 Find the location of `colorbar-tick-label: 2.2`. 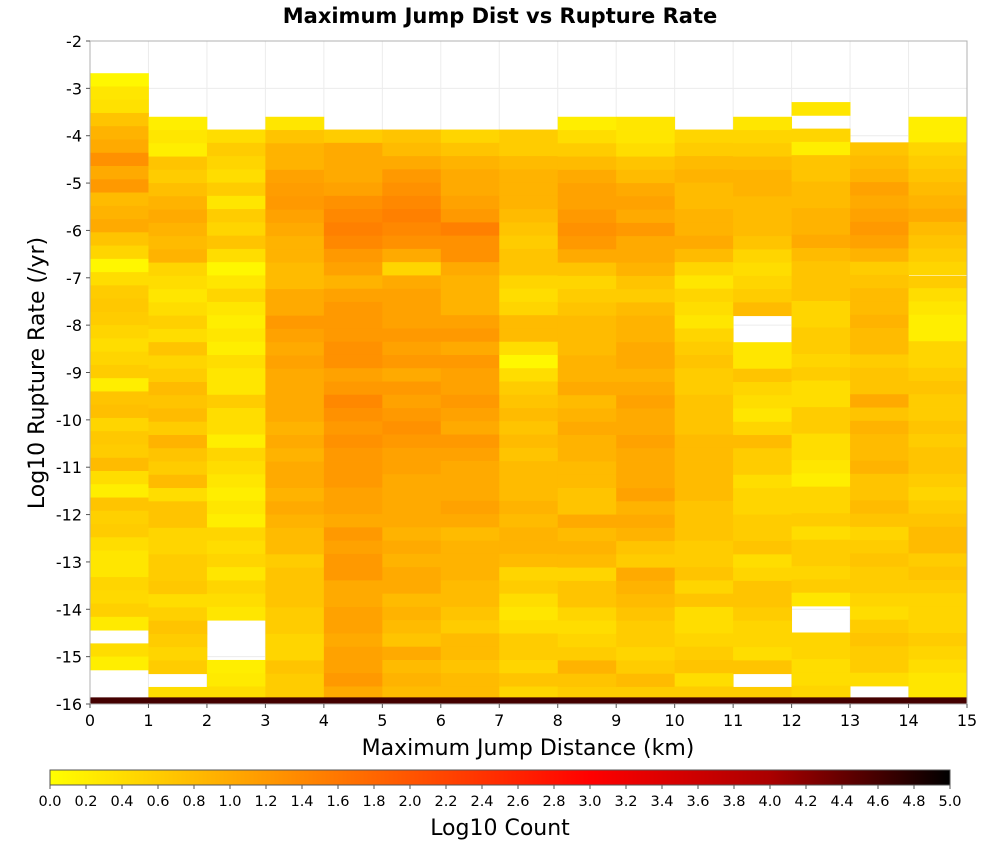

colorbar-tick-label: 2.2 is located at coordinates (445, 802).